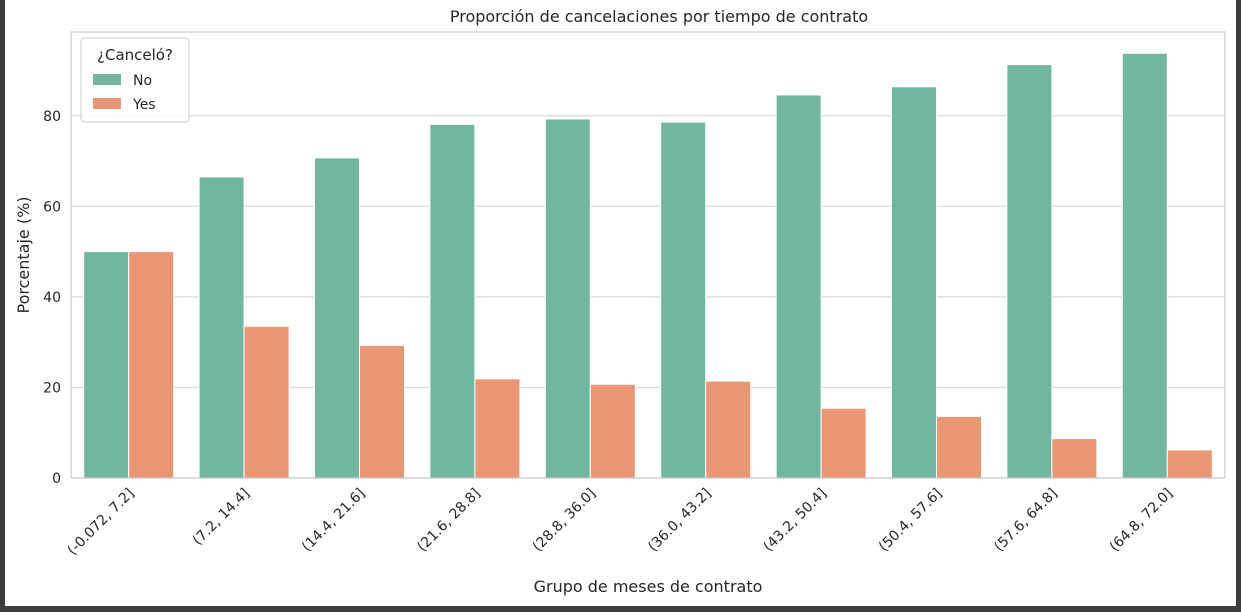  I want to click on legend-label-yes: Yes, so click(144, 105).